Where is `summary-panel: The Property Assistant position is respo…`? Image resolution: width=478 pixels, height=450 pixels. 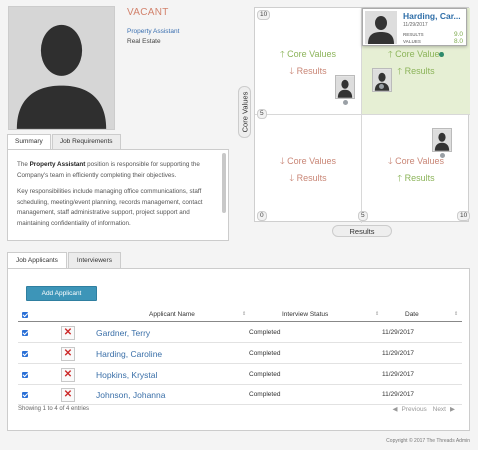
summary-panel: The Property Assistant position is respo… is located at coordinates (118, 195).